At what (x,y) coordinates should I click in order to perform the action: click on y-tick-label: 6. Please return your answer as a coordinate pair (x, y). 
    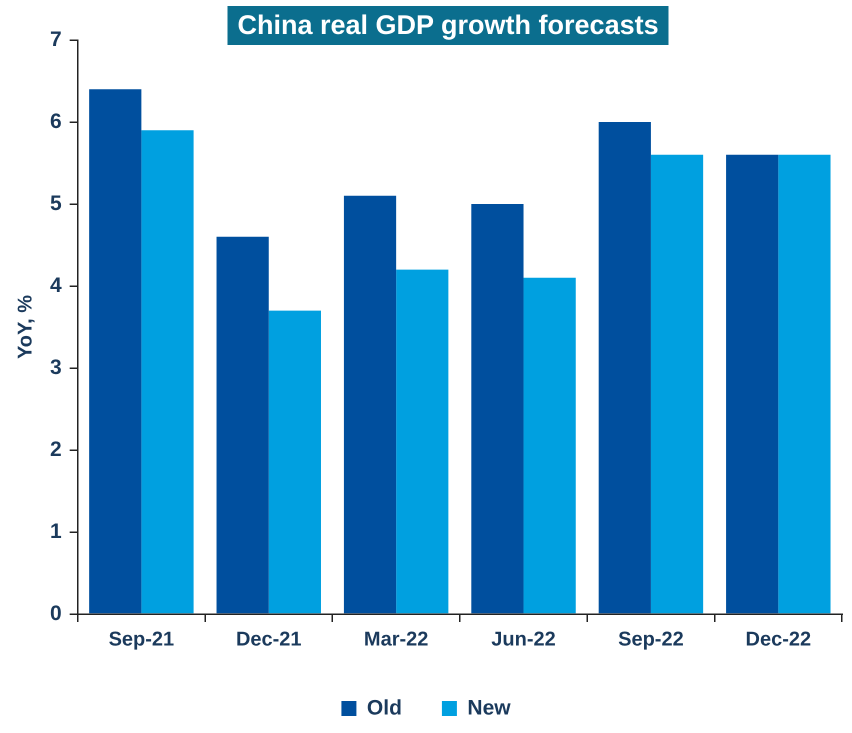
    Looking at the image, I should click on (56, 121).